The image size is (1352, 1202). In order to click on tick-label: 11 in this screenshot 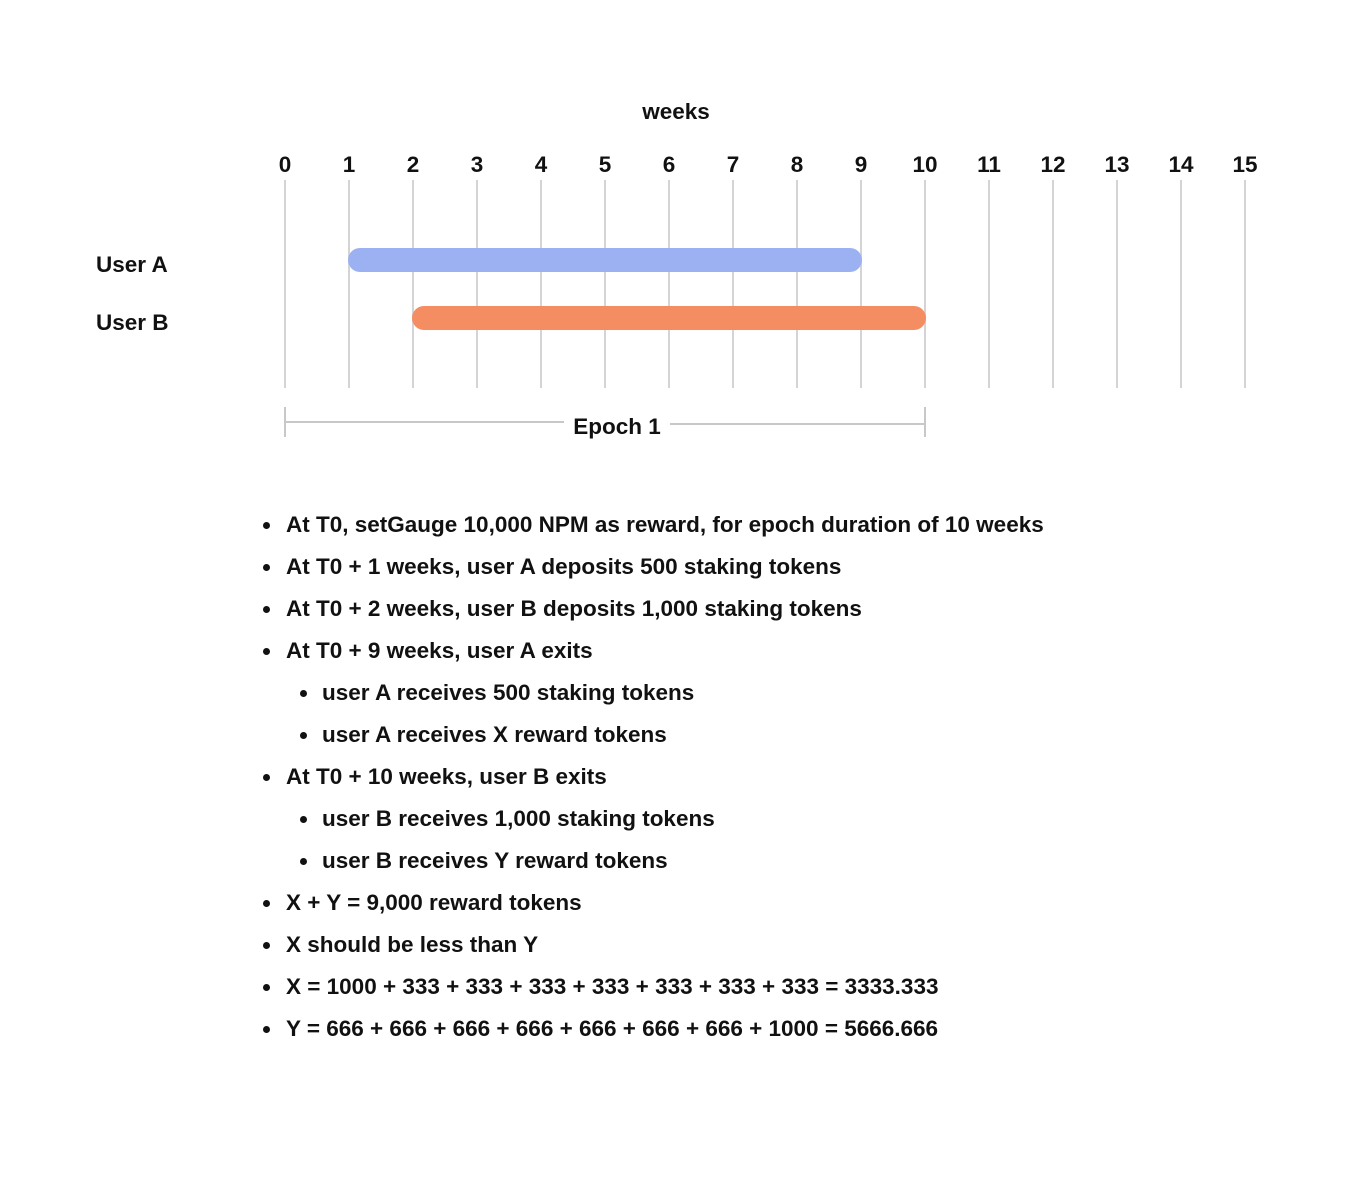, I will do `click(989, 164)`.